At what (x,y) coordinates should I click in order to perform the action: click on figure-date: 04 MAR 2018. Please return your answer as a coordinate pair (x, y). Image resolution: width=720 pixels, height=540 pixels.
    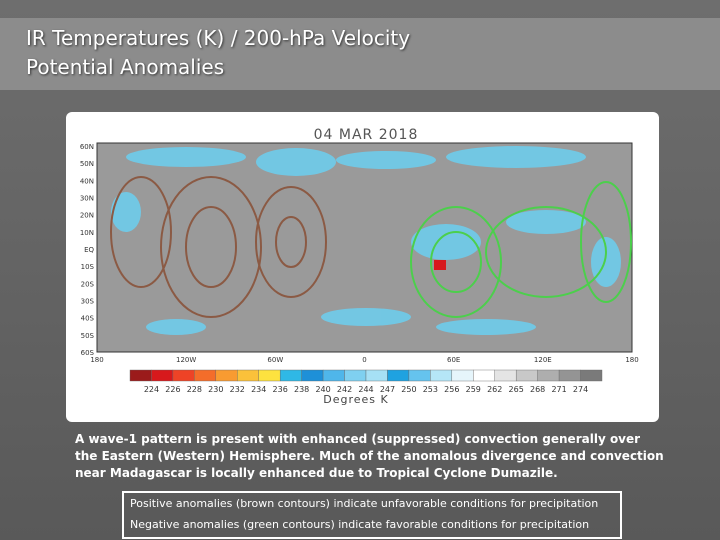
    Looking at the image, I should click on (366, 135).